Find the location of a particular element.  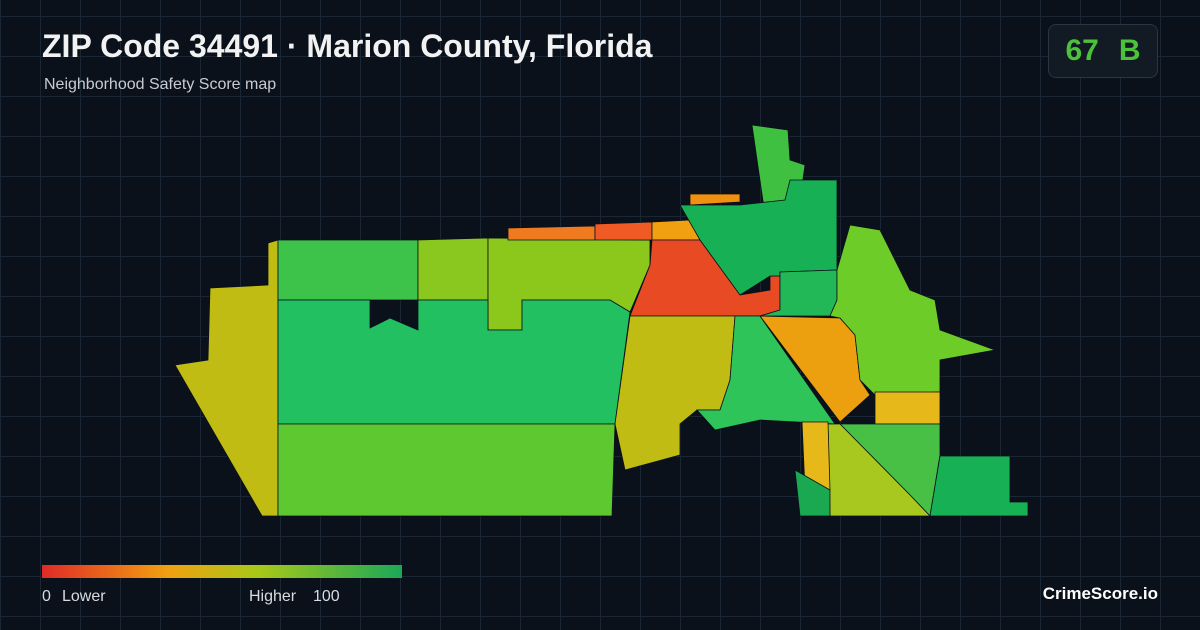

legend-max-label: Higher is located at coordinates (273, 596).